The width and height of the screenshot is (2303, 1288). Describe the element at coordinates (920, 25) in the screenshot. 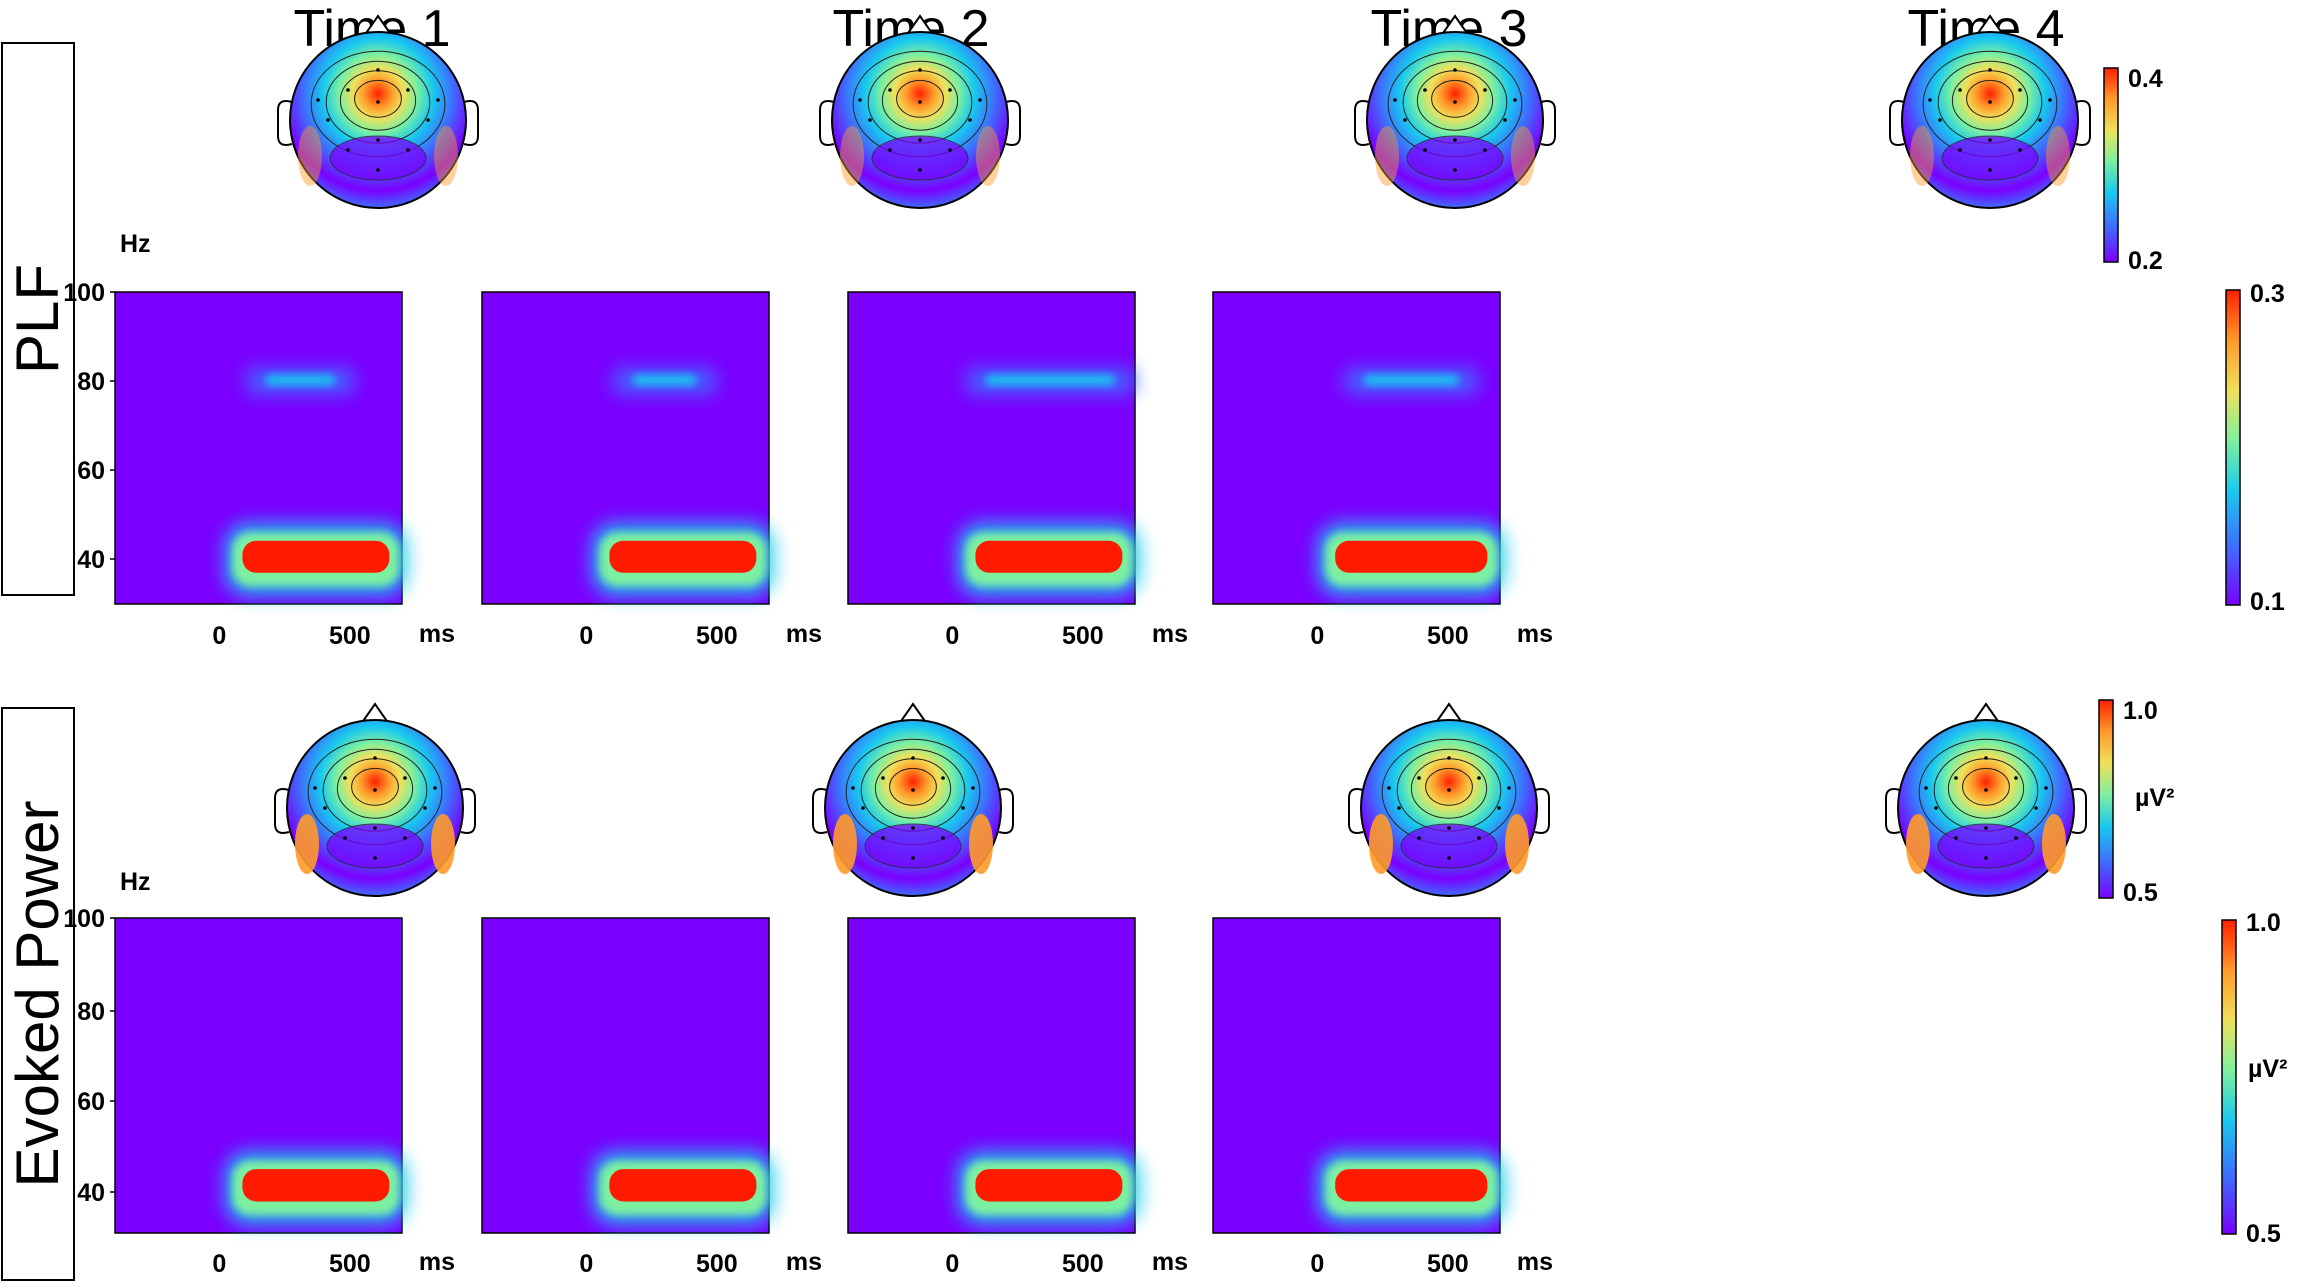

I see `topomap-nose` at that location.